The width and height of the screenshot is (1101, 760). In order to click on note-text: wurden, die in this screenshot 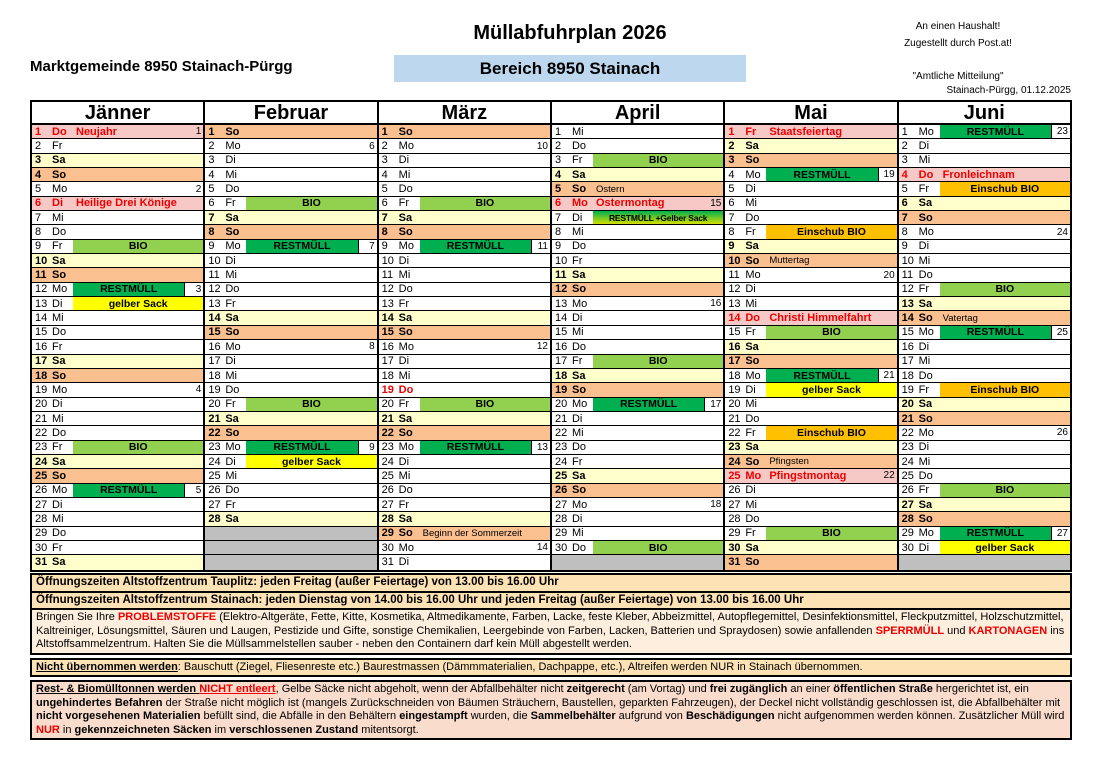, I will do `click(499, 716)`.